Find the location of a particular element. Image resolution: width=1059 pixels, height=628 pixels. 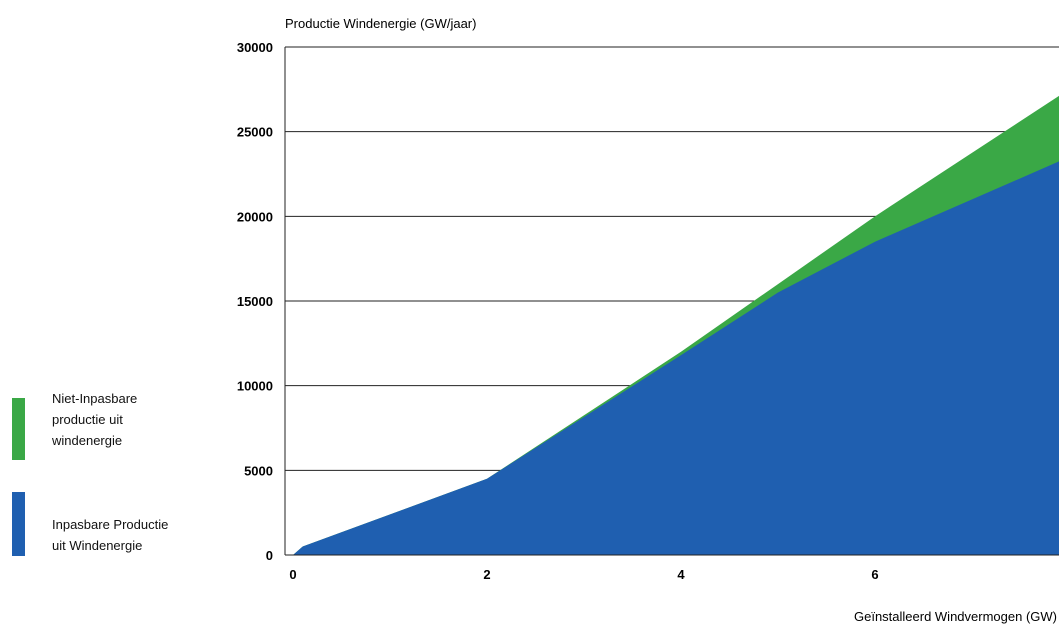

x-tick-label: 6 is located at coordinates (874, 574).